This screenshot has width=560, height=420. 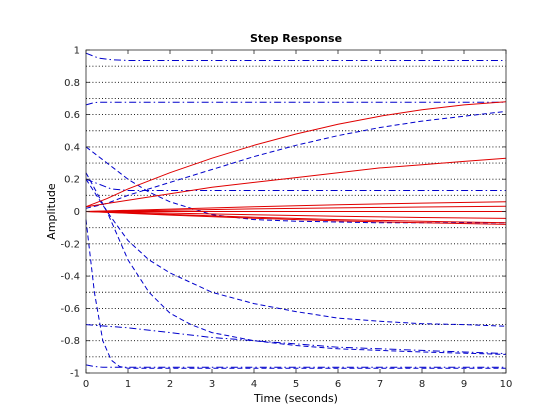 What do you see at coordinates (170, 384) in the screenshot?
I see `x-tick-label: 2` at bounding box center [170, 384].